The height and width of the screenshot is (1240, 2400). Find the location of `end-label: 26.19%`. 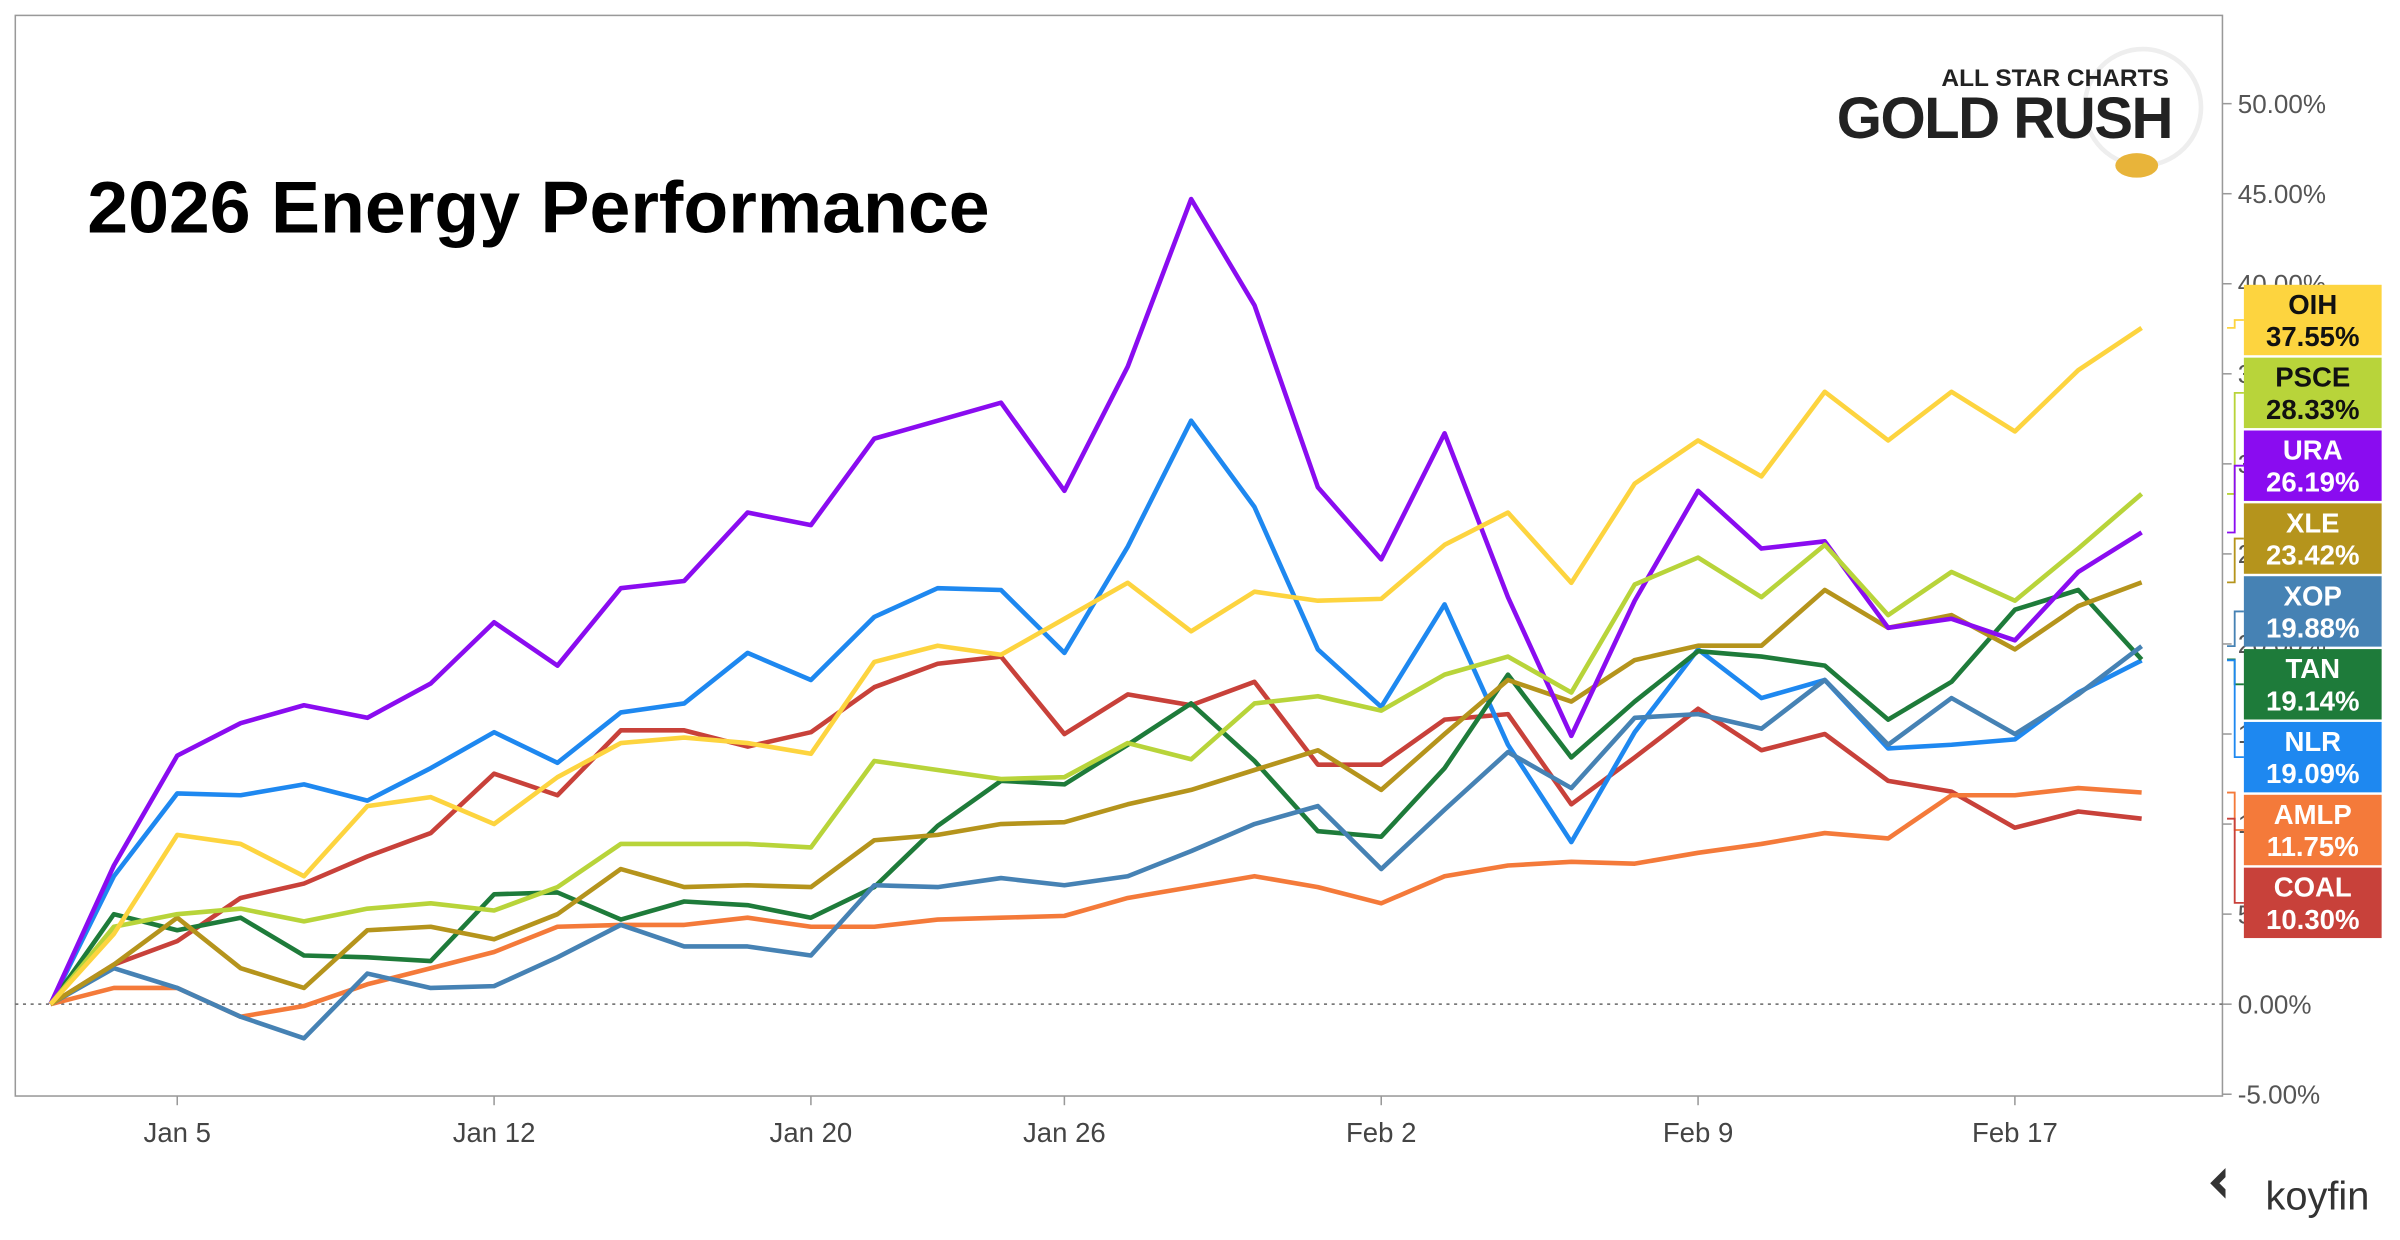

end-label: 26.19% is located at coordinates (2312, 482).